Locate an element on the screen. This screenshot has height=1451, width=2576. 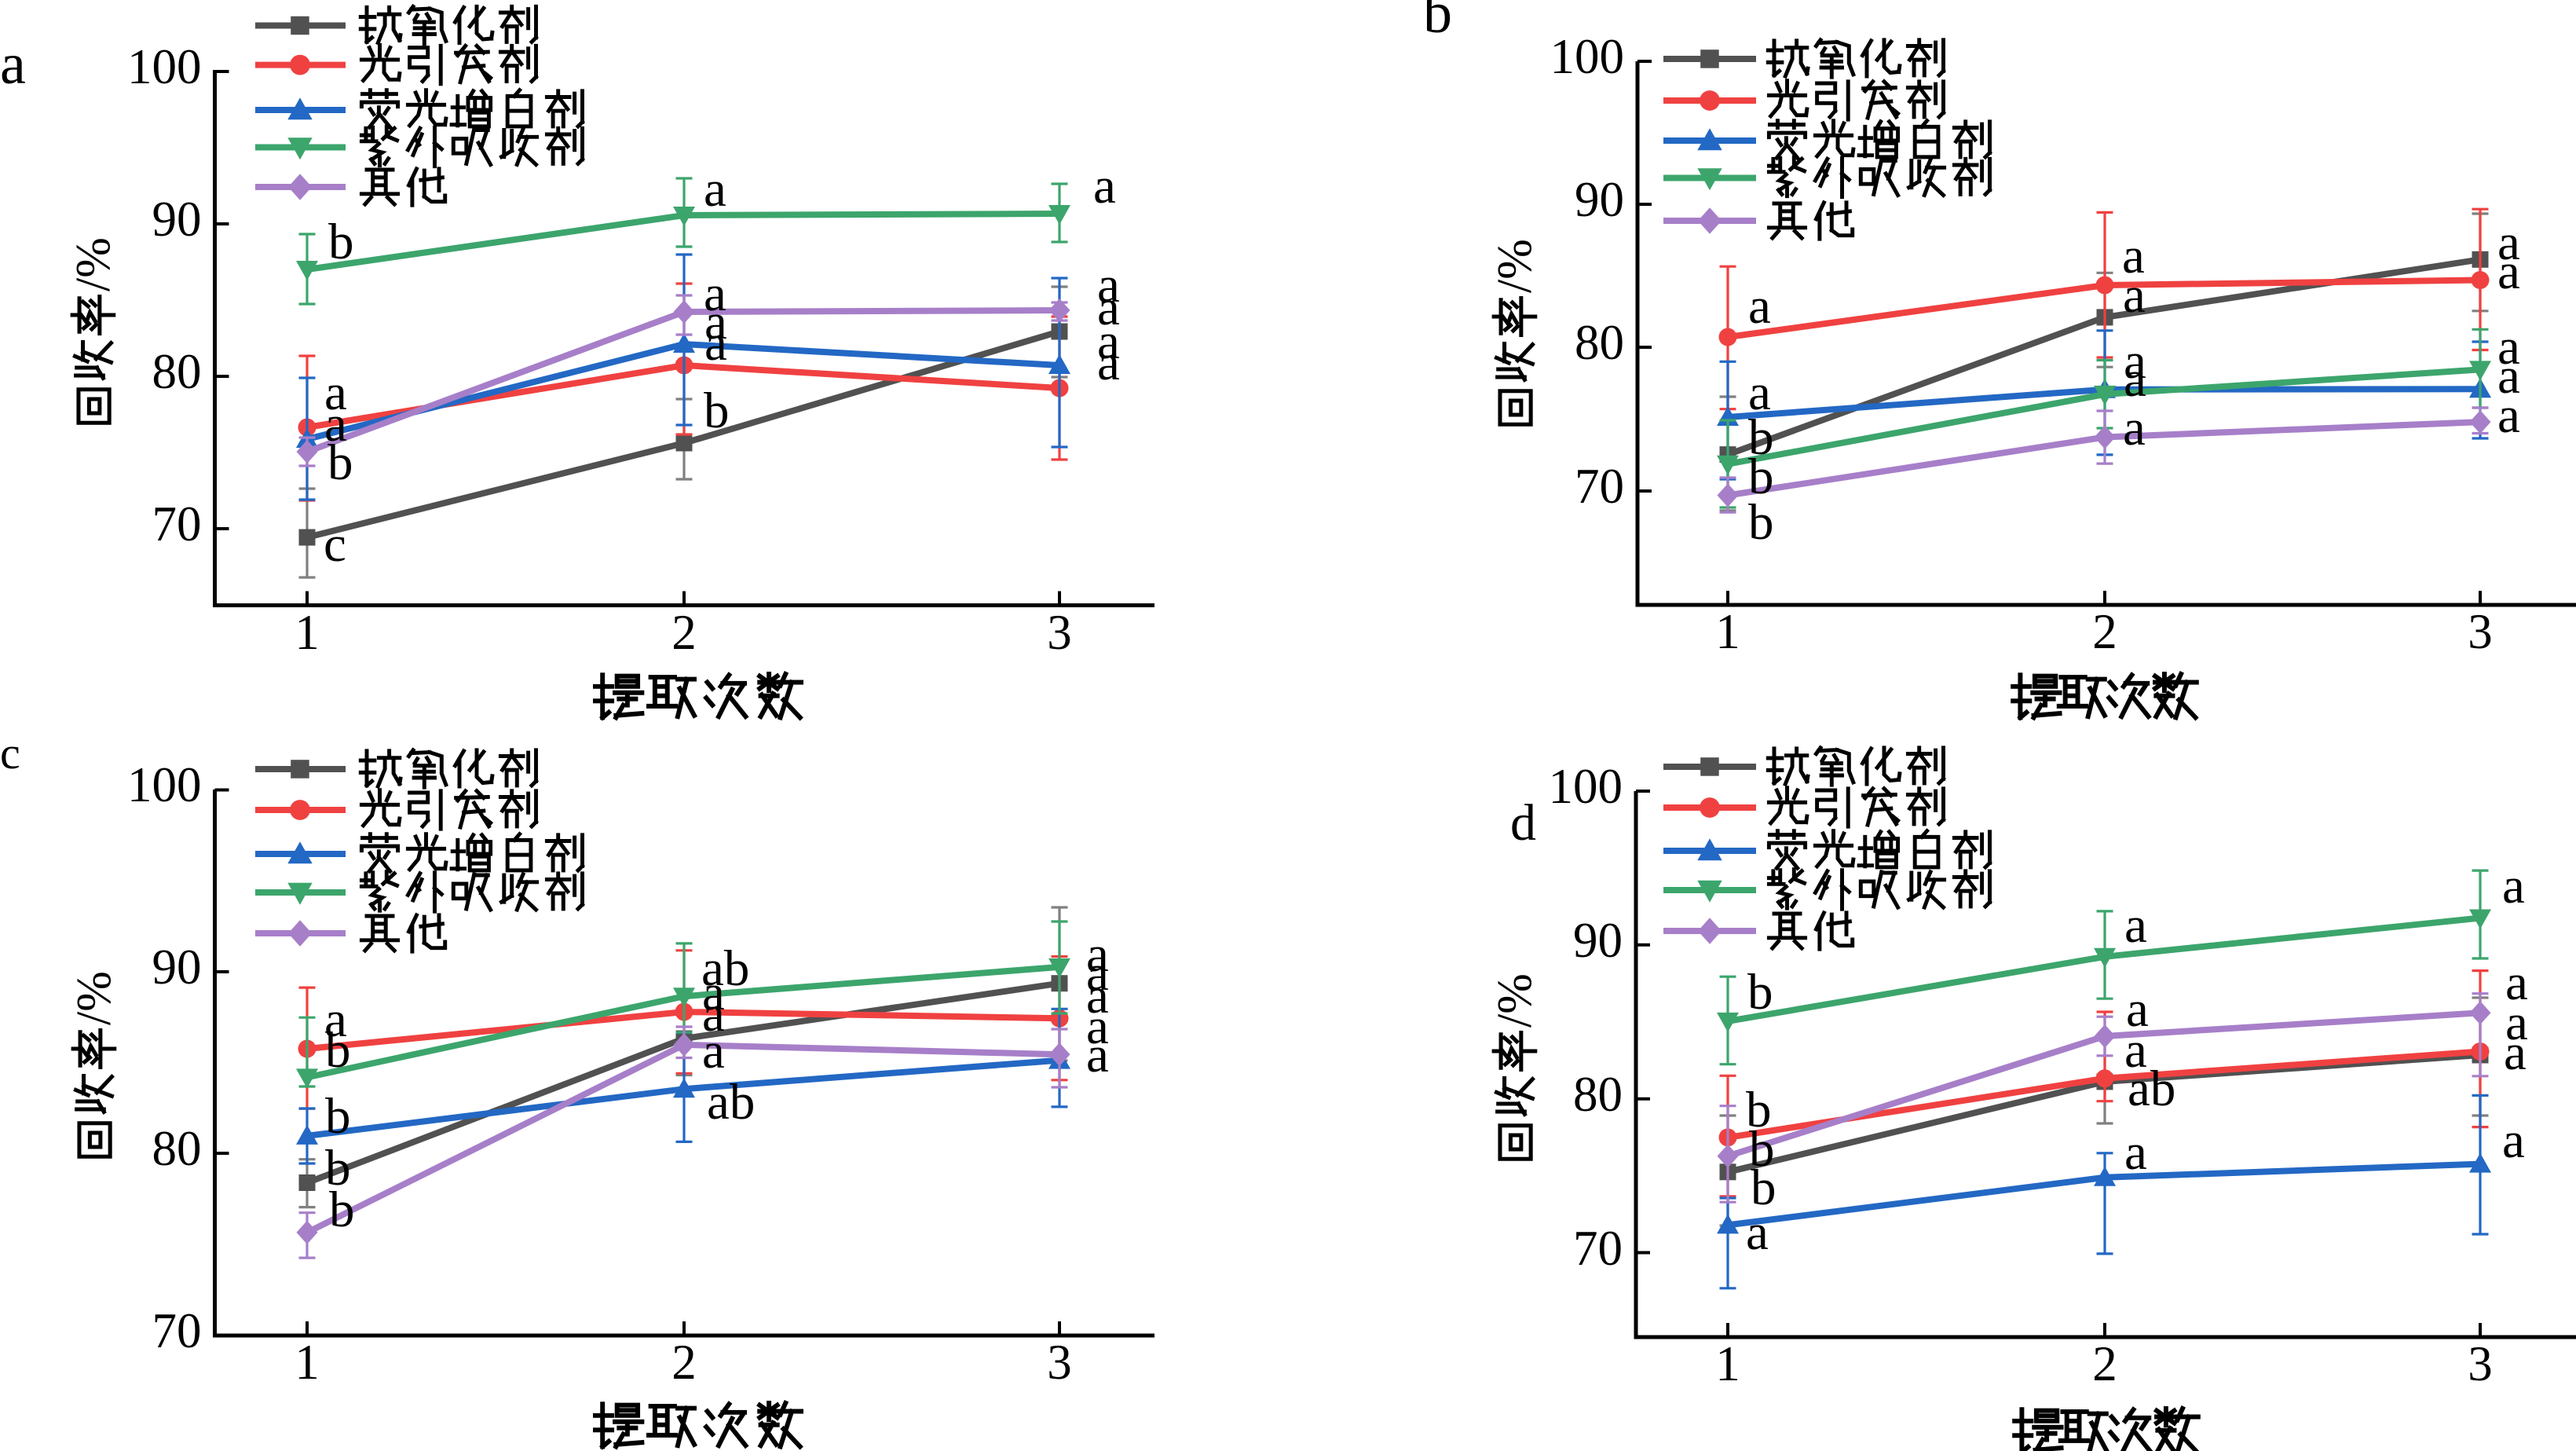
svg-text: d is located at coordinates (1523, 823).